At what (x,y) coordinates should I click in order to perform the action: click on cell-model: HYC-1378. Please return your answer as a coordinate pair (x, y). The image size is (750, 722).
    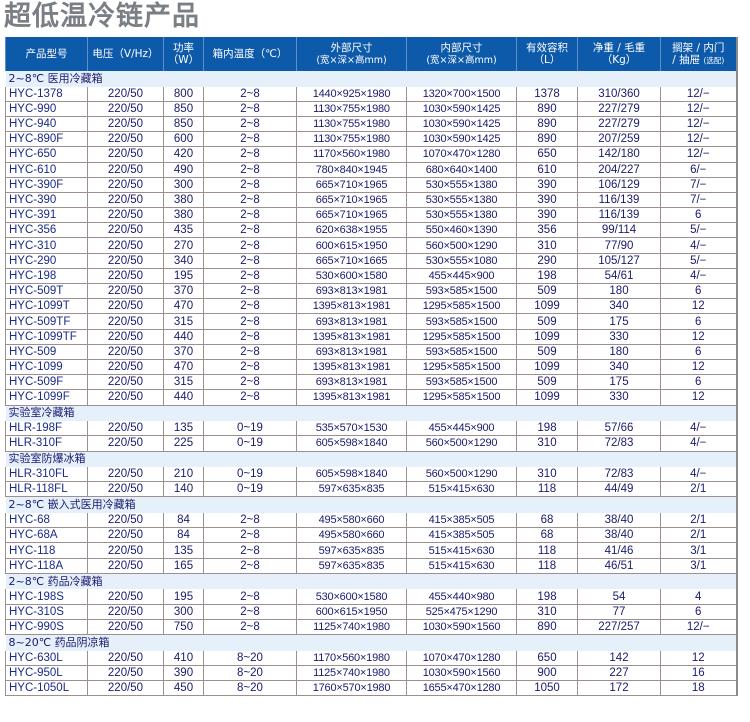
    Looking at the image, I should click on (46, 94).